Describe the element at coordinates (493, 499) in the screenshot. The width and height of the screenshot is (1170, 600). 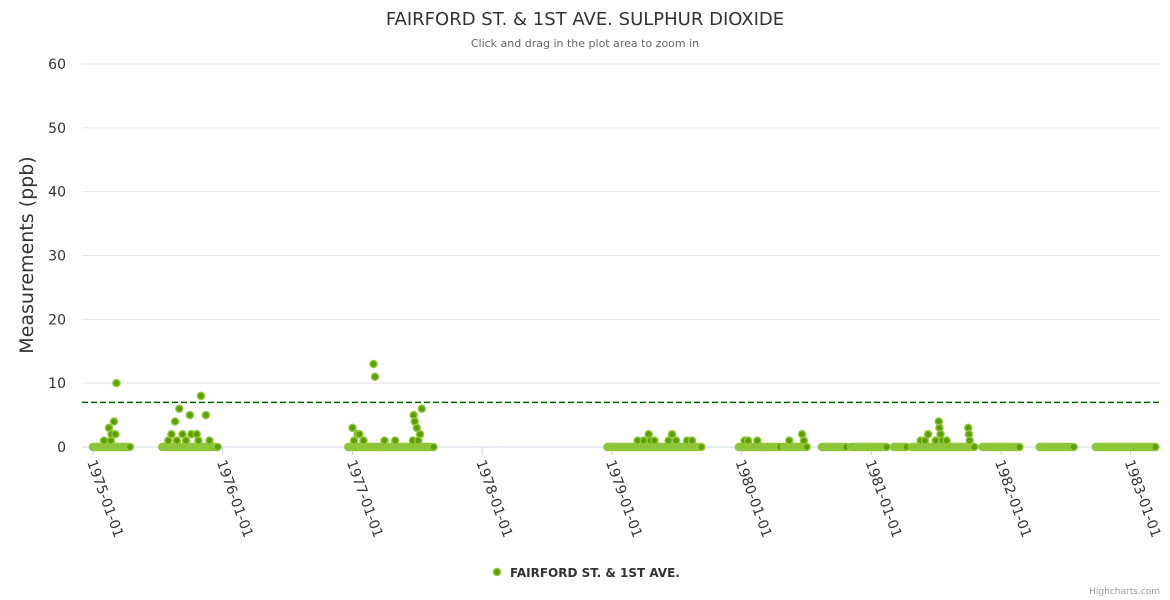
I see `x-tick-label: 1978-01-01` at that location.